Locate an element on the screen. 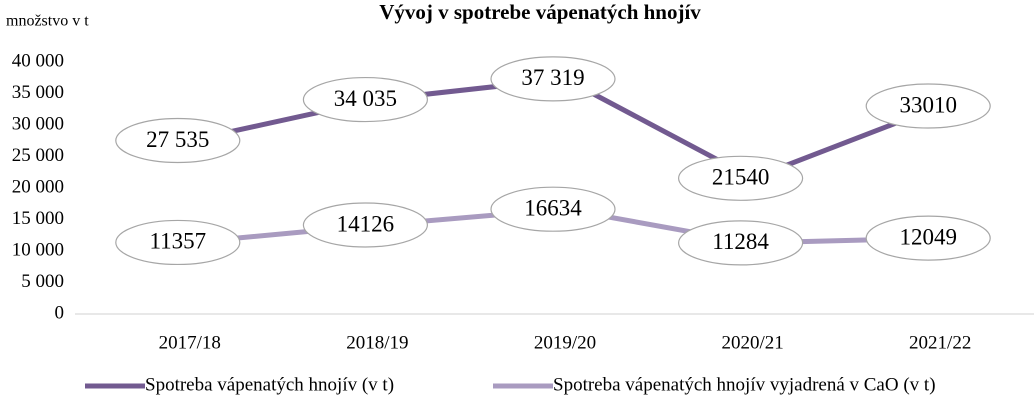 The height and width of the screenshot is (407, 1035). y-tick-label: 20 000 is located at coordinates (38, 186).